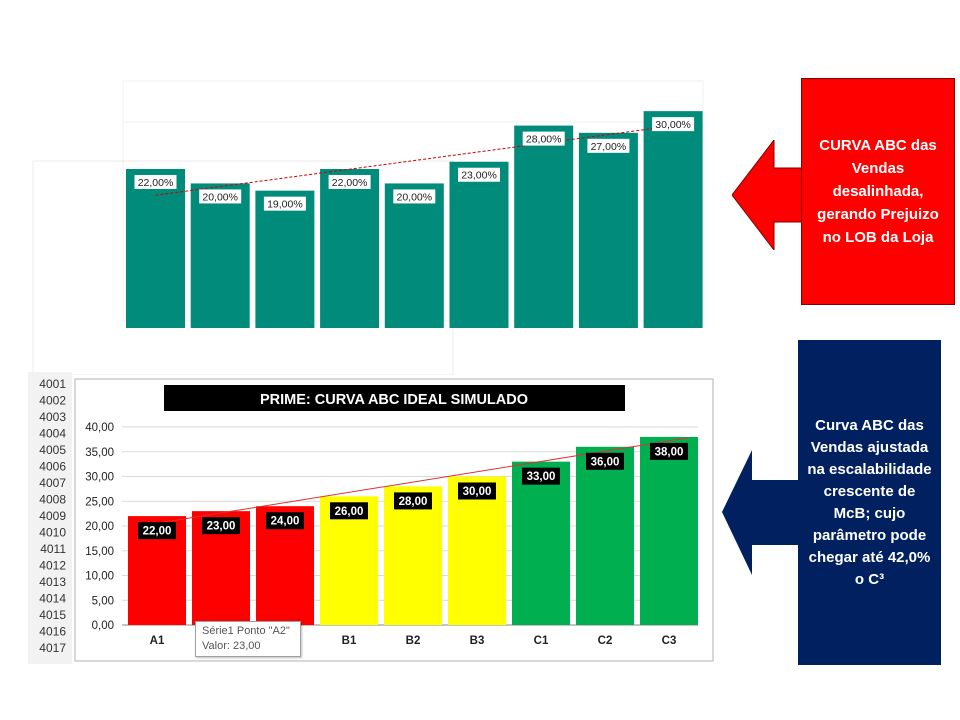  What do you see at coordinates (103, 626) in the screenshot?
I see `y-tick-label: 0,00` at bounding box center [103, 626].